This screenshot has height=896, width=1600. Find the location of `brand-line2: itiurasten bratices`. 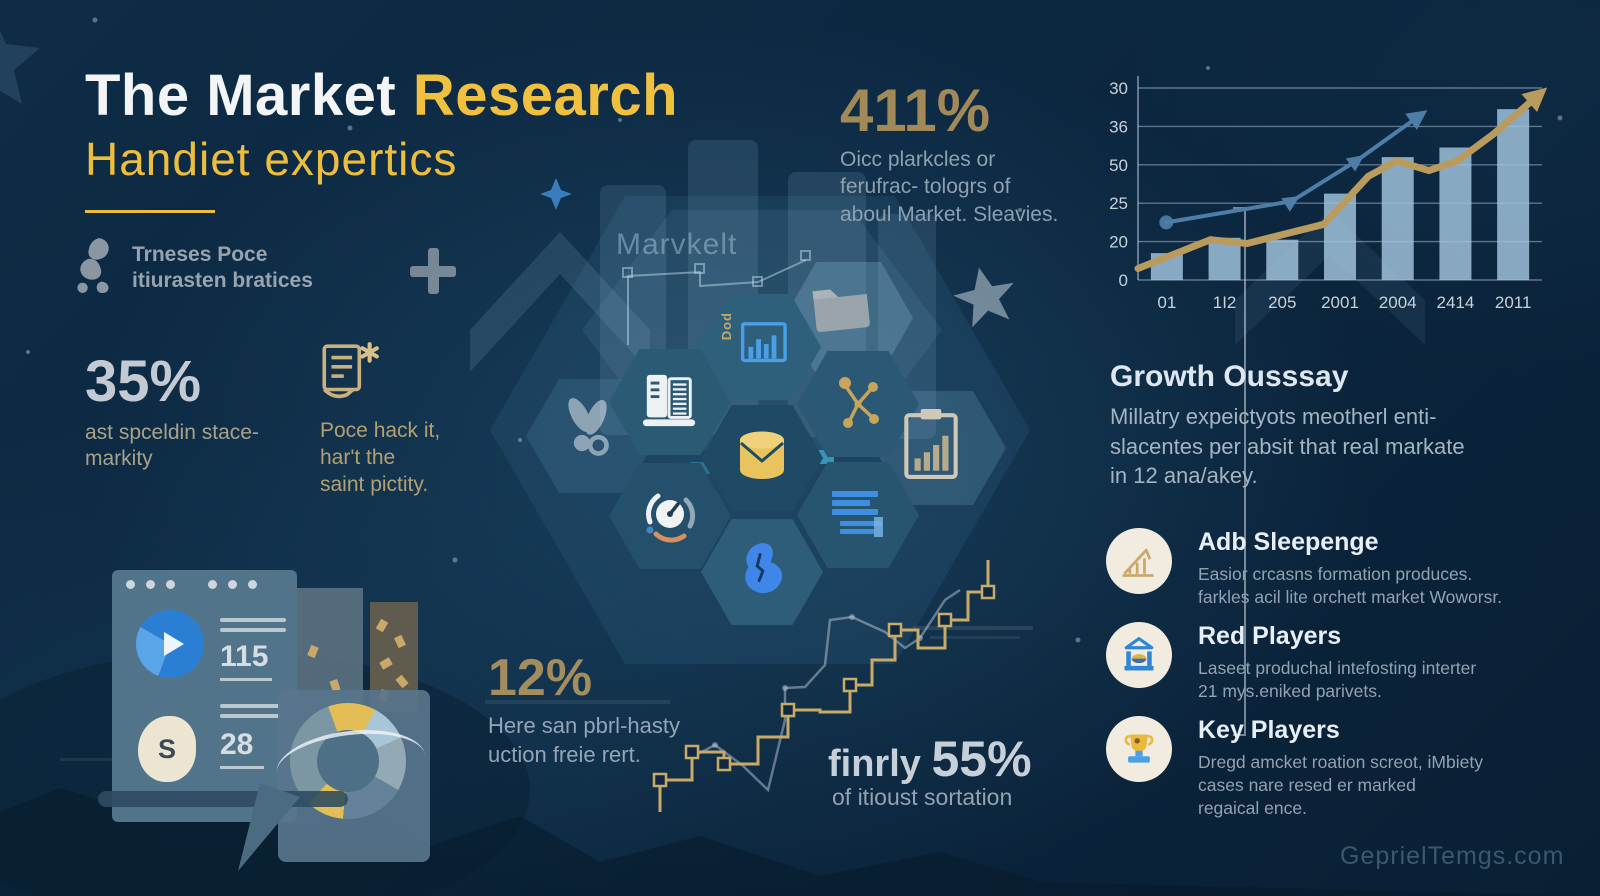

brand-line2: itiurasten bratices is located at coordinates (222, 280).